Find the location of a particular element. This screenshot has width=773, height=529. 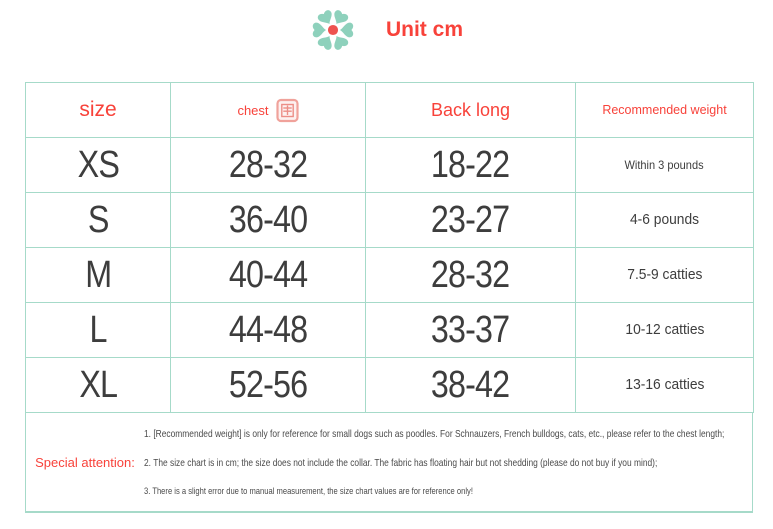

weight-value: 13-16 catties is located at coordinates (664, 384).